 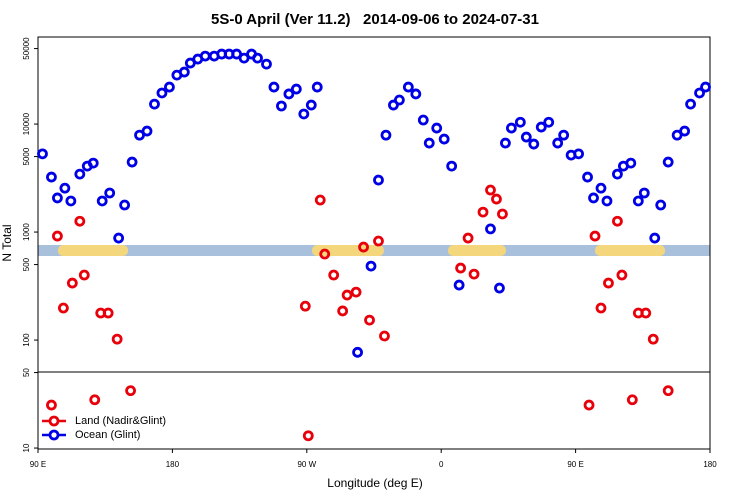 What do you see at coordinates (306, 464) in the screenshot?
I see `x-tick-label: 90 W` at bounding box center [306, 464].